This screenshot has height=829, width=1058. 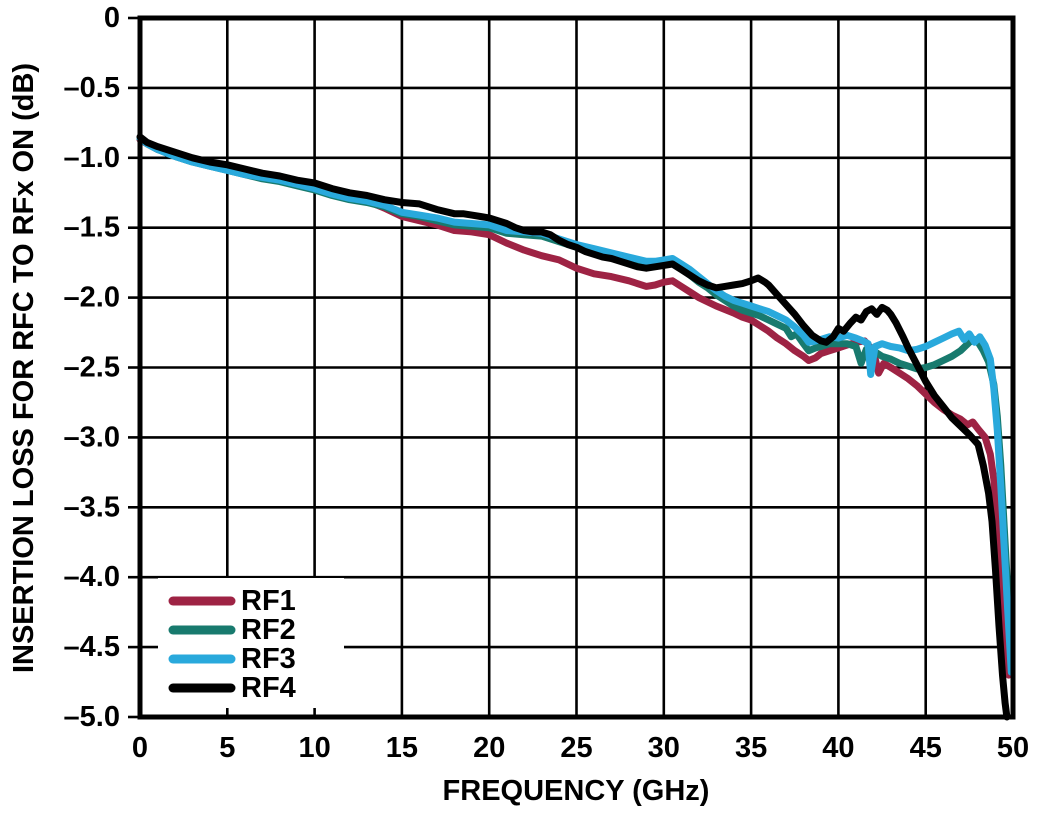 I want to click on x-tick-label-10: 10, so click(x=314, y=748).